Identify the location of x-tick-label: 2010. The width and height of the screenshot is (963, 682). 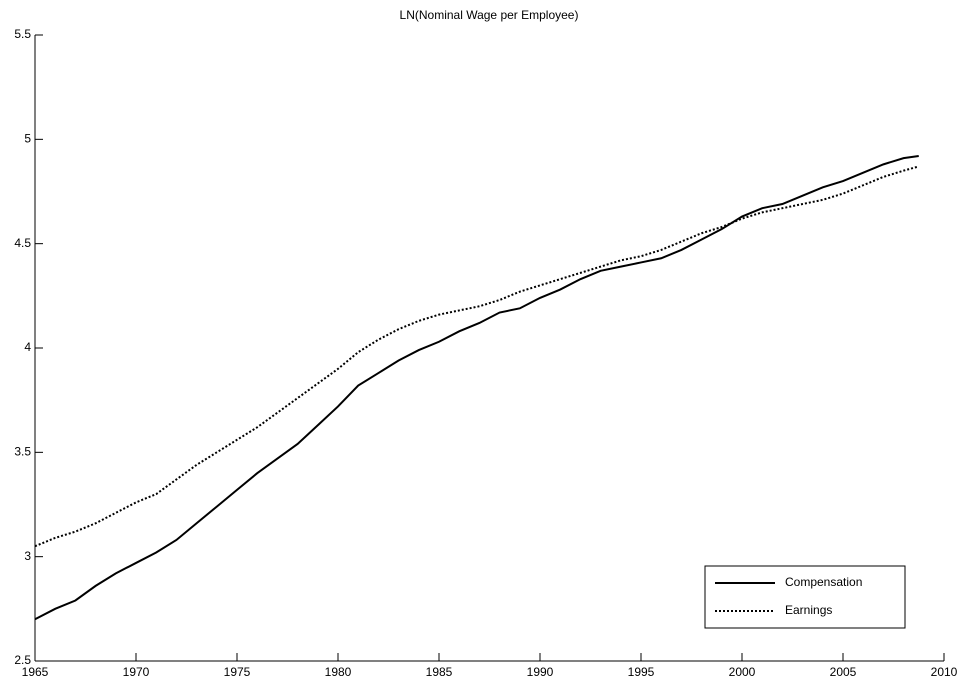
(944, 672).